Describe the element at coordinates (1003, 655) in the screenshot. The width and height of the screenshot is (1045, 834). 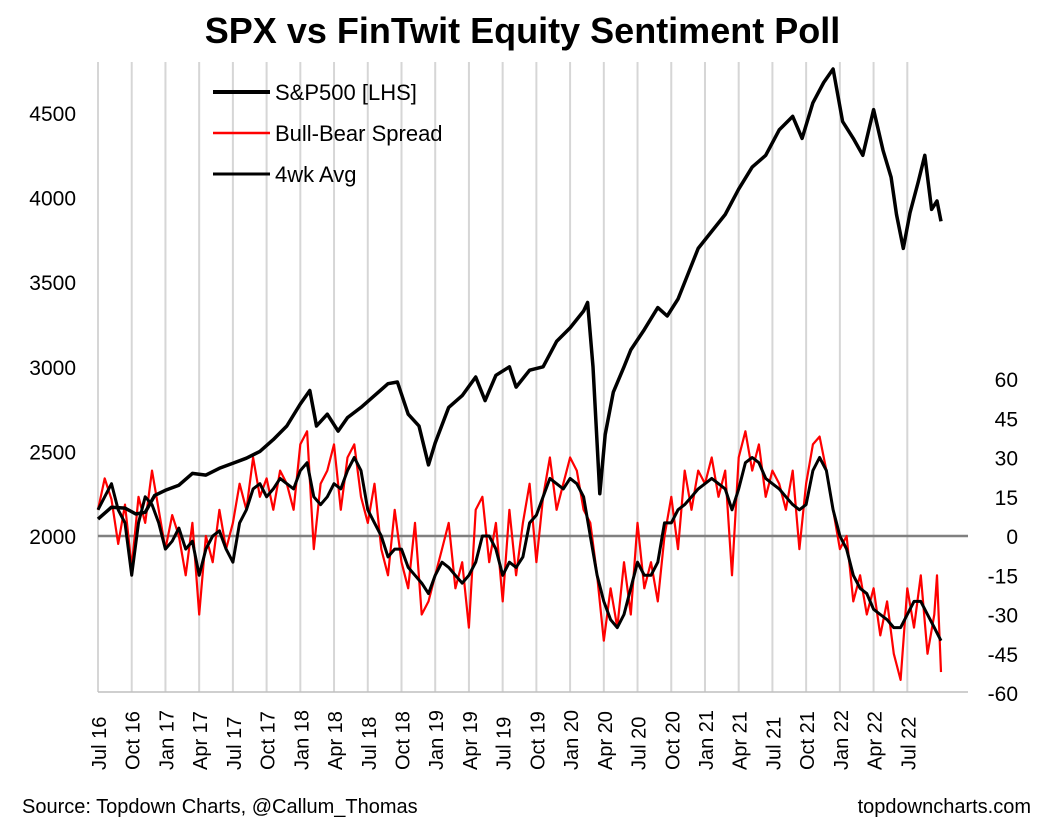
I see `y-right-tick-label: -45` at that location.